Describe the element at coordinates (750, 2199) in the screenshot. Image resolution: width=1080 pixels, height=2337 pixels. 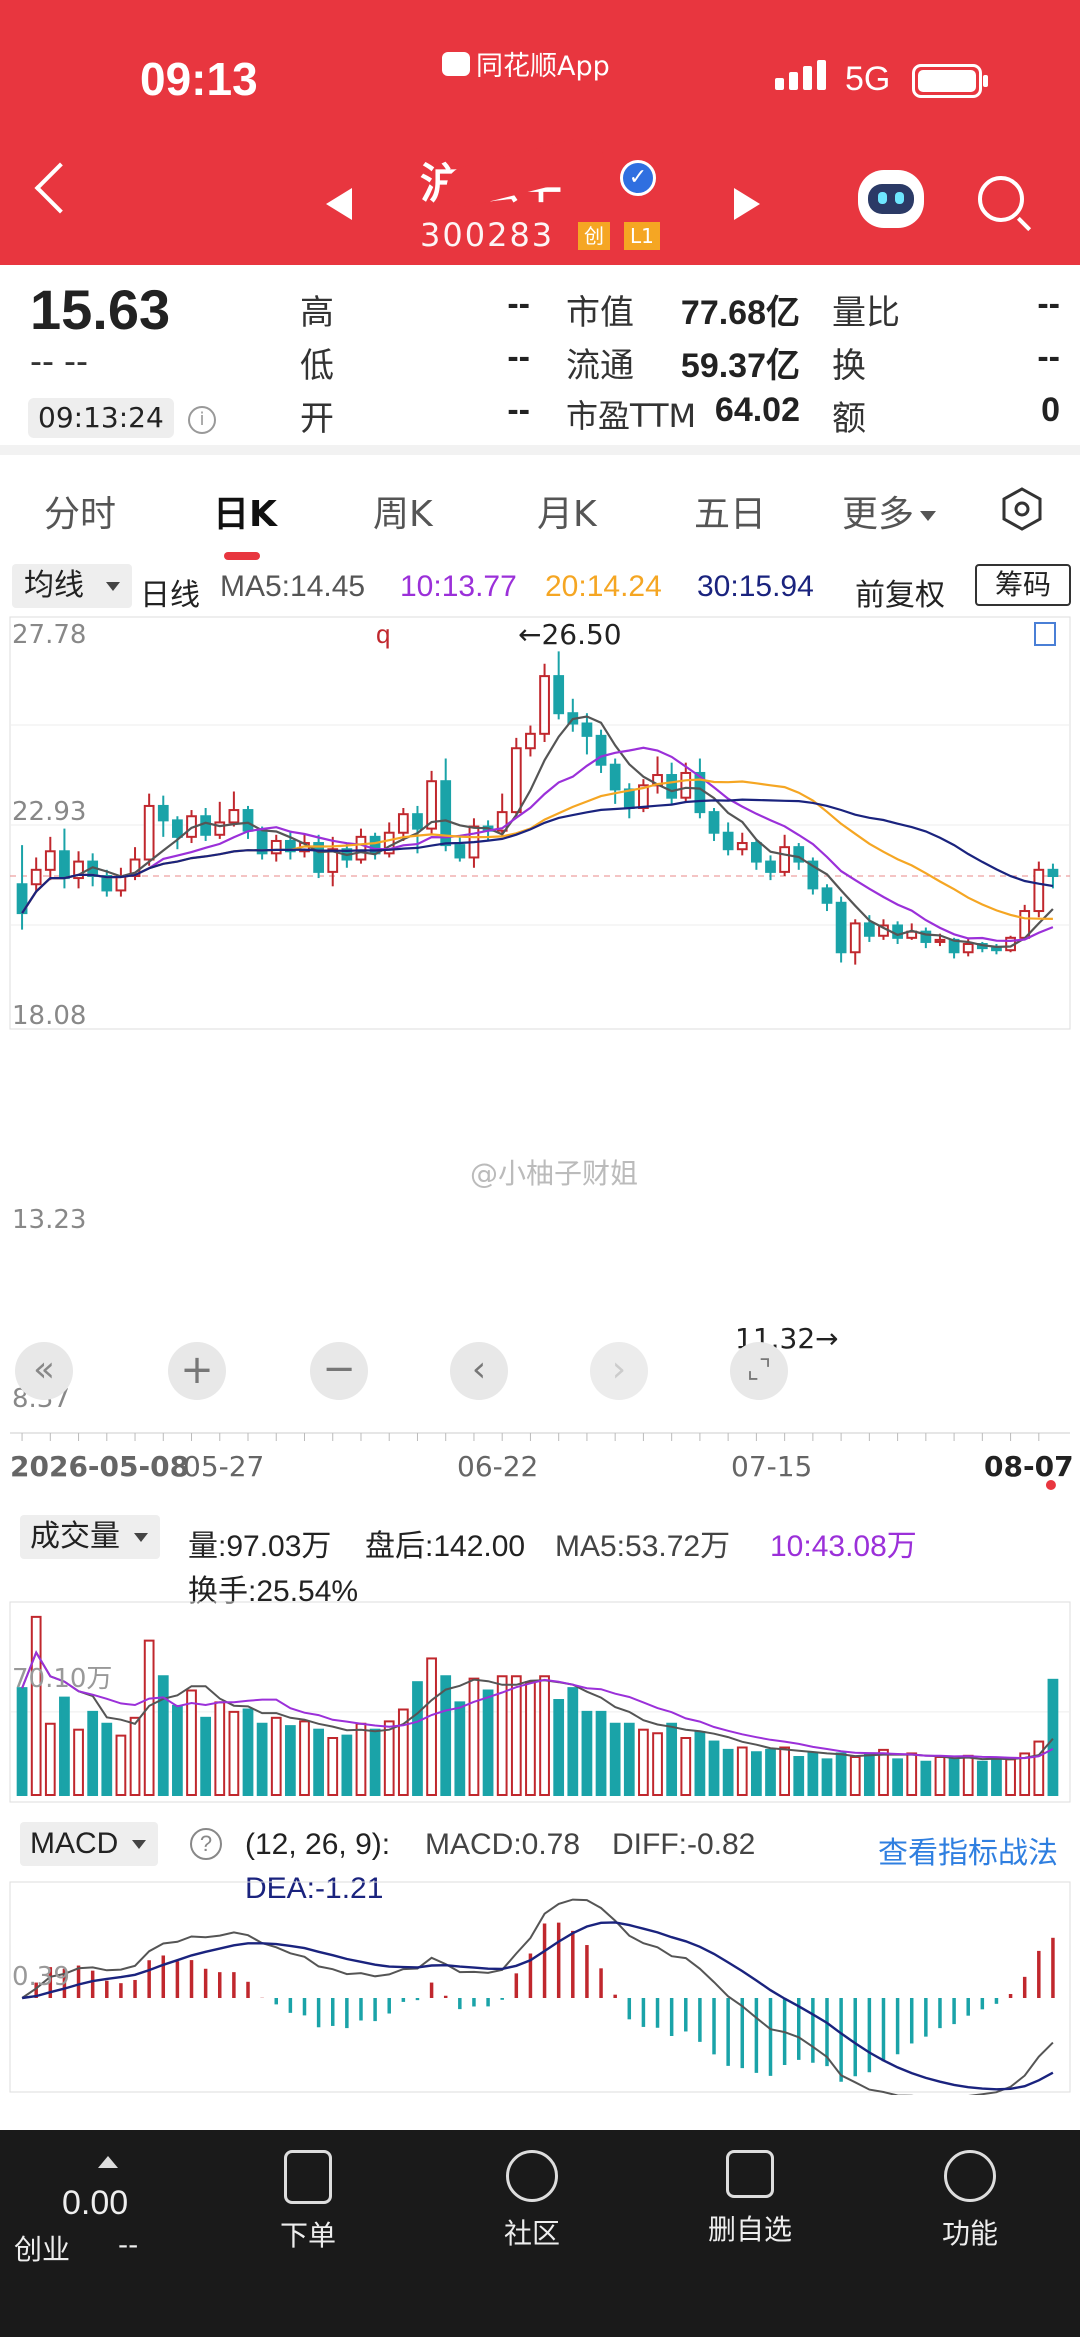
I see `nav-remove-watchlist: 删自选` at that location.